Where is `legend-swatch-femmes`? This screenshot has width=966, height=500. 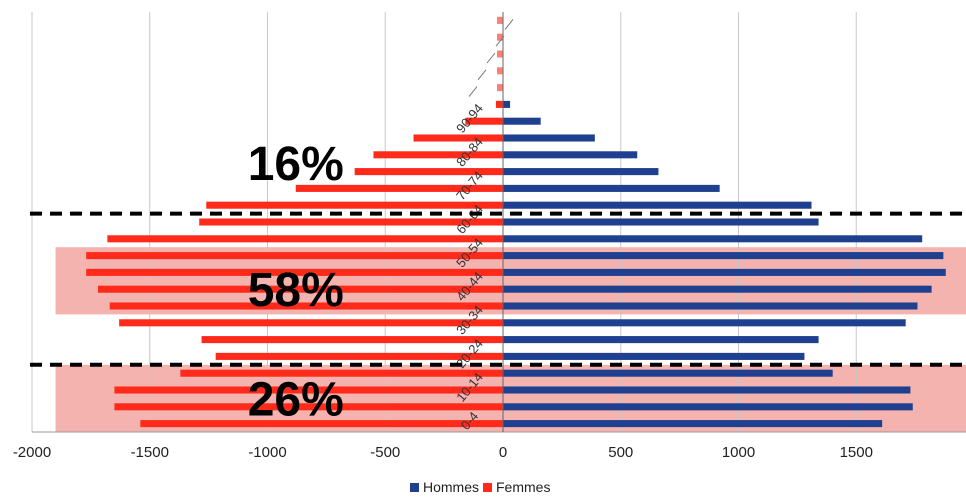
legend-swatch-femmes is located at coordinates (487, 487).